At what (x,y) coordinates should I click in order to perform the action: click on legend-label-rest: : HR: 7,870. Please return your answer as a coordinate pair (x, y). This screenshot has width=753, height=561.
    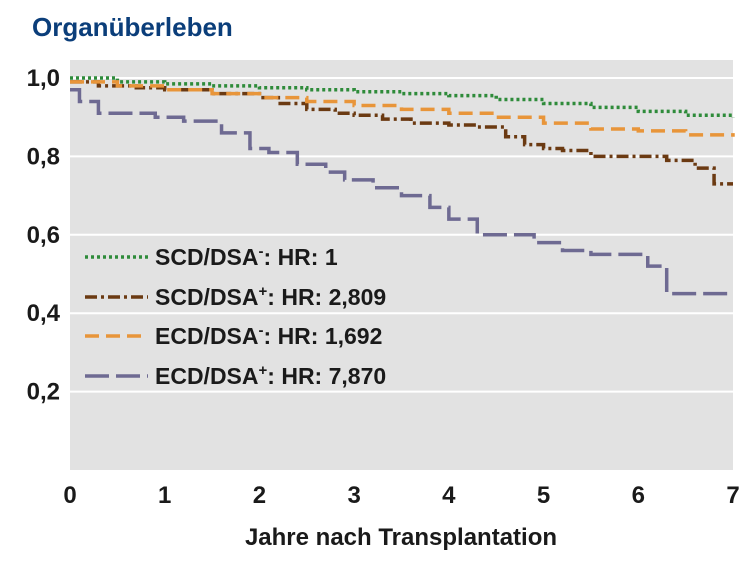
    Looking at the image, I should click on (326, 376).